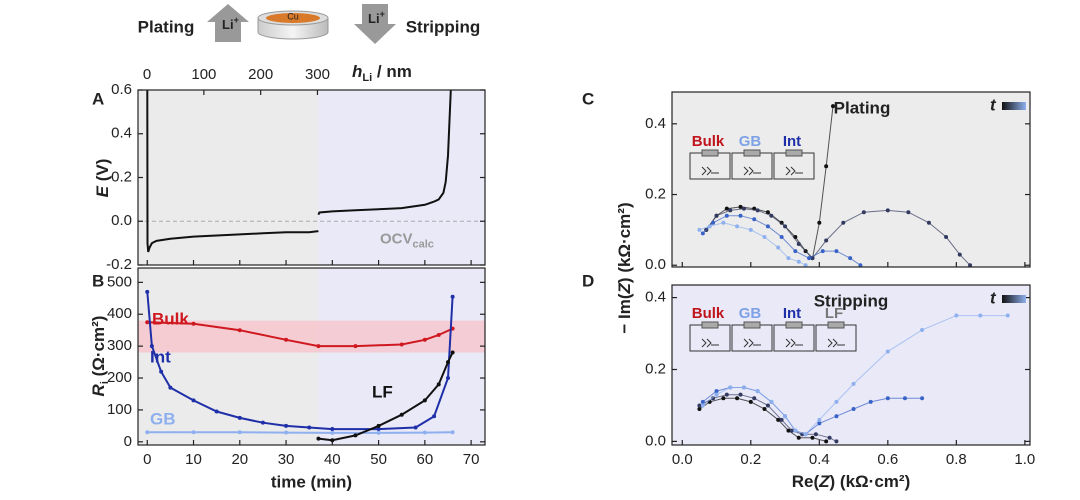 The image size is (1080, 500). Describe the element at coordinates (98, 98) in the screenshot. I see `panel-letter: A` at that location.